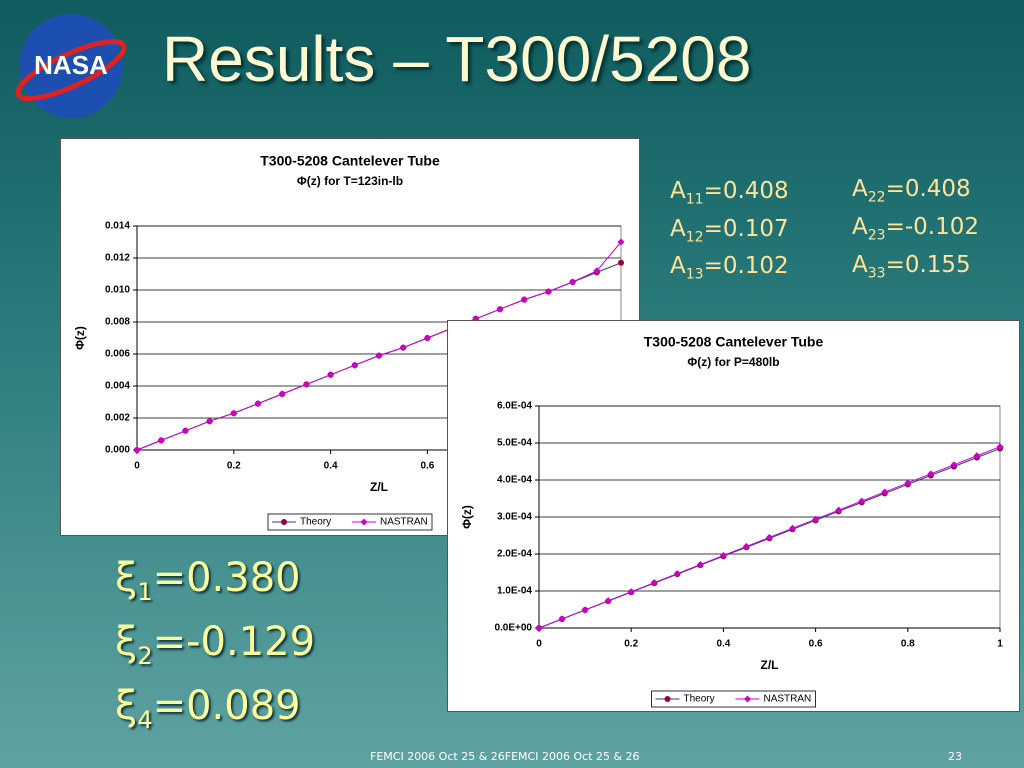 Image resolution: width=1024 pixels, height=768 pixels. What do you see at coordinates (770, 665) in the screenshot?
I see `x-axis-label: Z/L` at bounding box center [770, 665].